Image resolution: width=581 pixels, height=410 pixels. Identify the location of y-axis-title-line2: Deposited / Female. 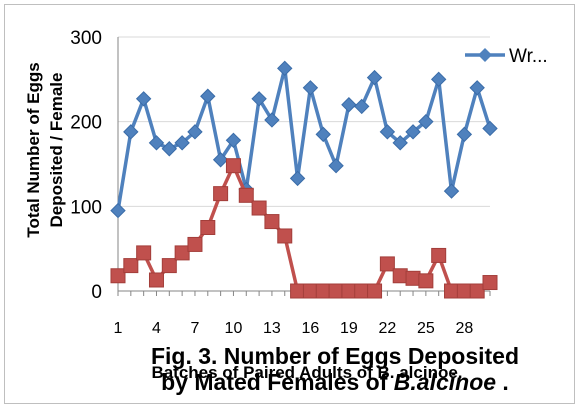
(56, 150).